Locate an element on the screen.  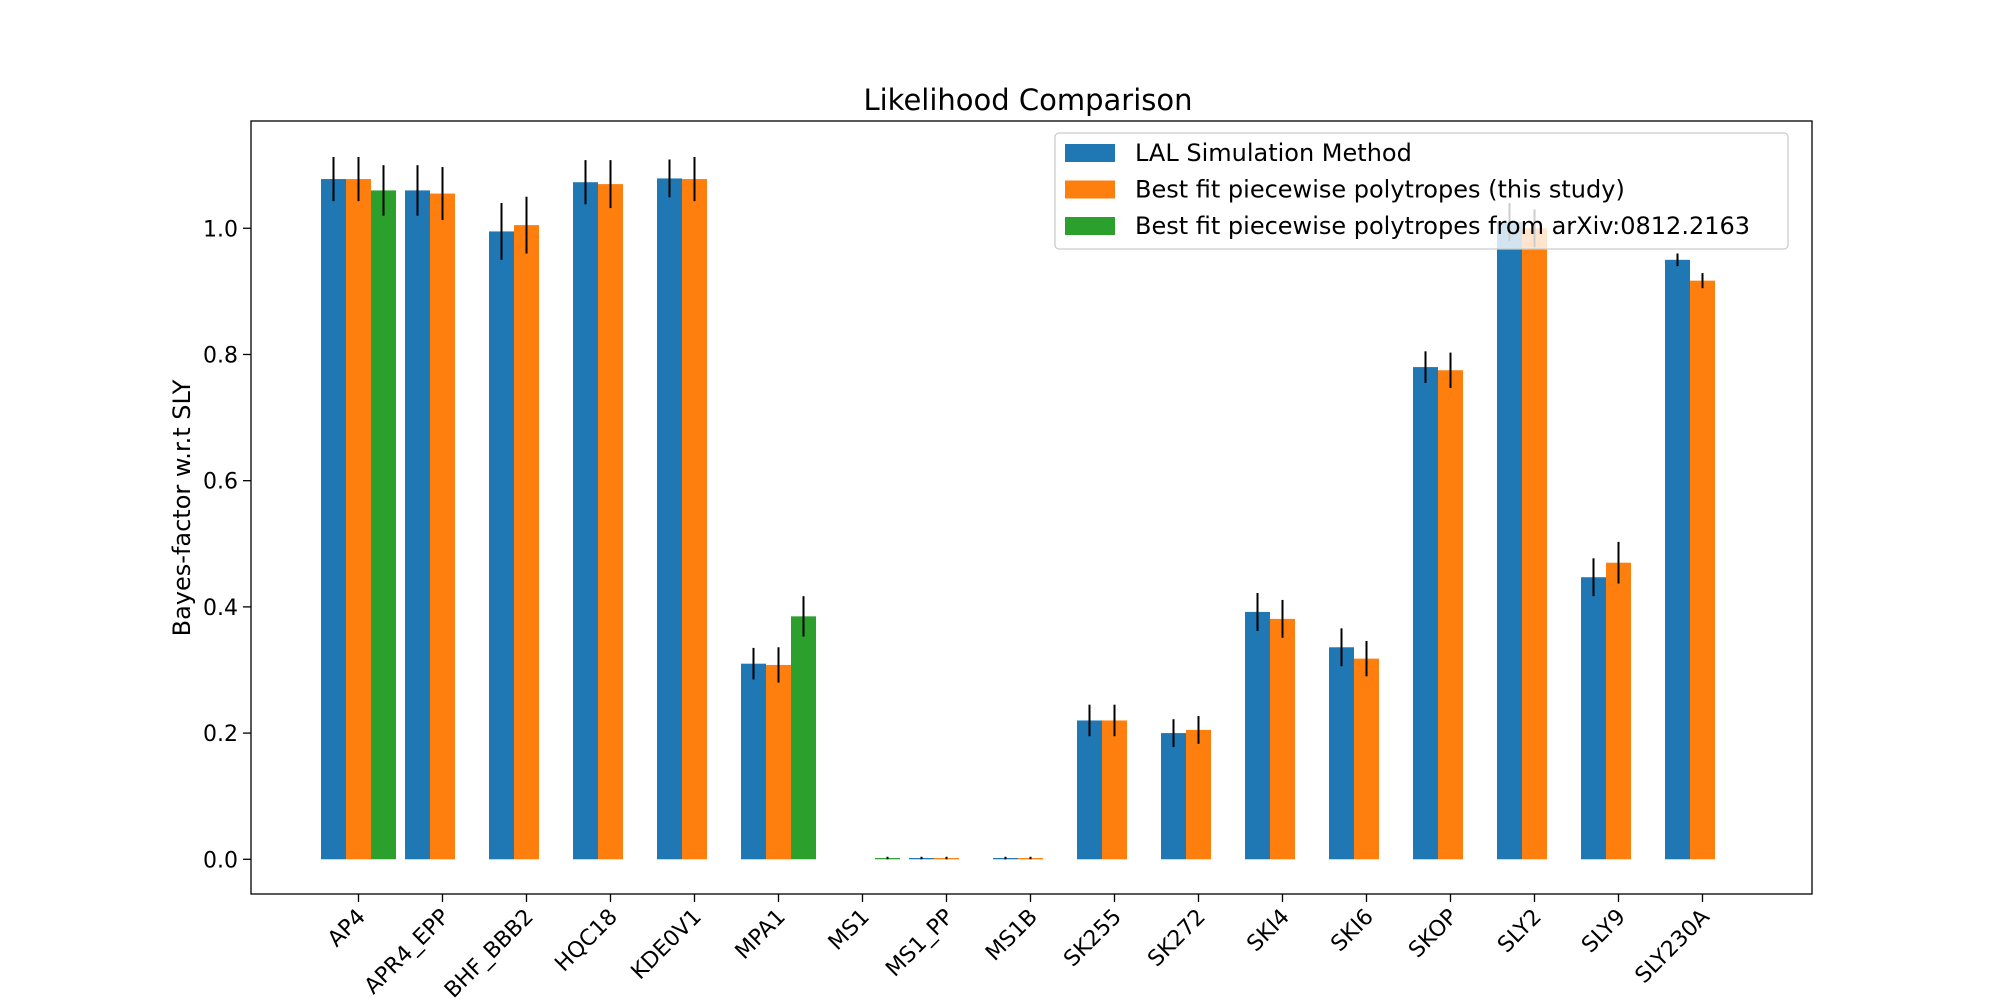
y-tick-label: 1.0 is located at coordinates (220, 229).